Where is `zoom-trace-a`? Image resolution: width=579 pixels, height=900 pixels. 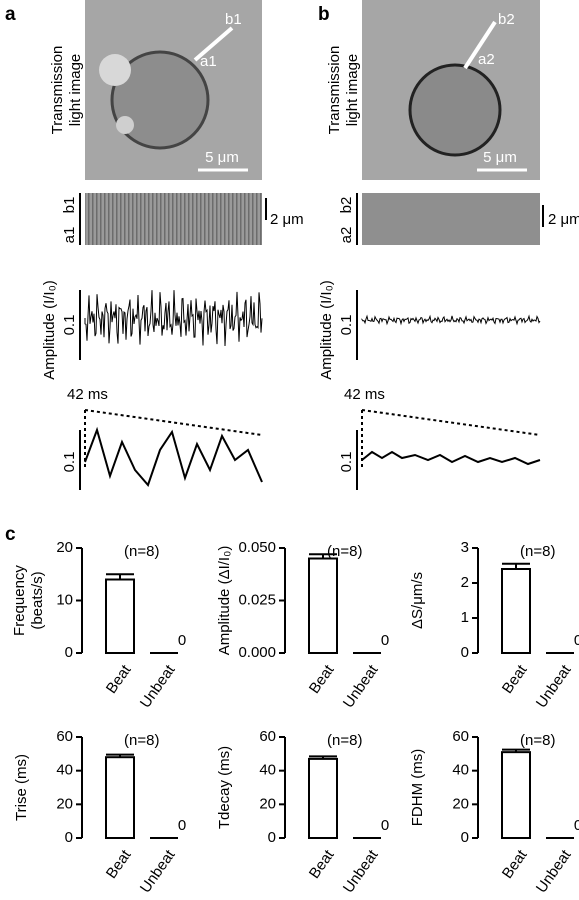
zoom-trace-a is located at coordinates (173, 456).